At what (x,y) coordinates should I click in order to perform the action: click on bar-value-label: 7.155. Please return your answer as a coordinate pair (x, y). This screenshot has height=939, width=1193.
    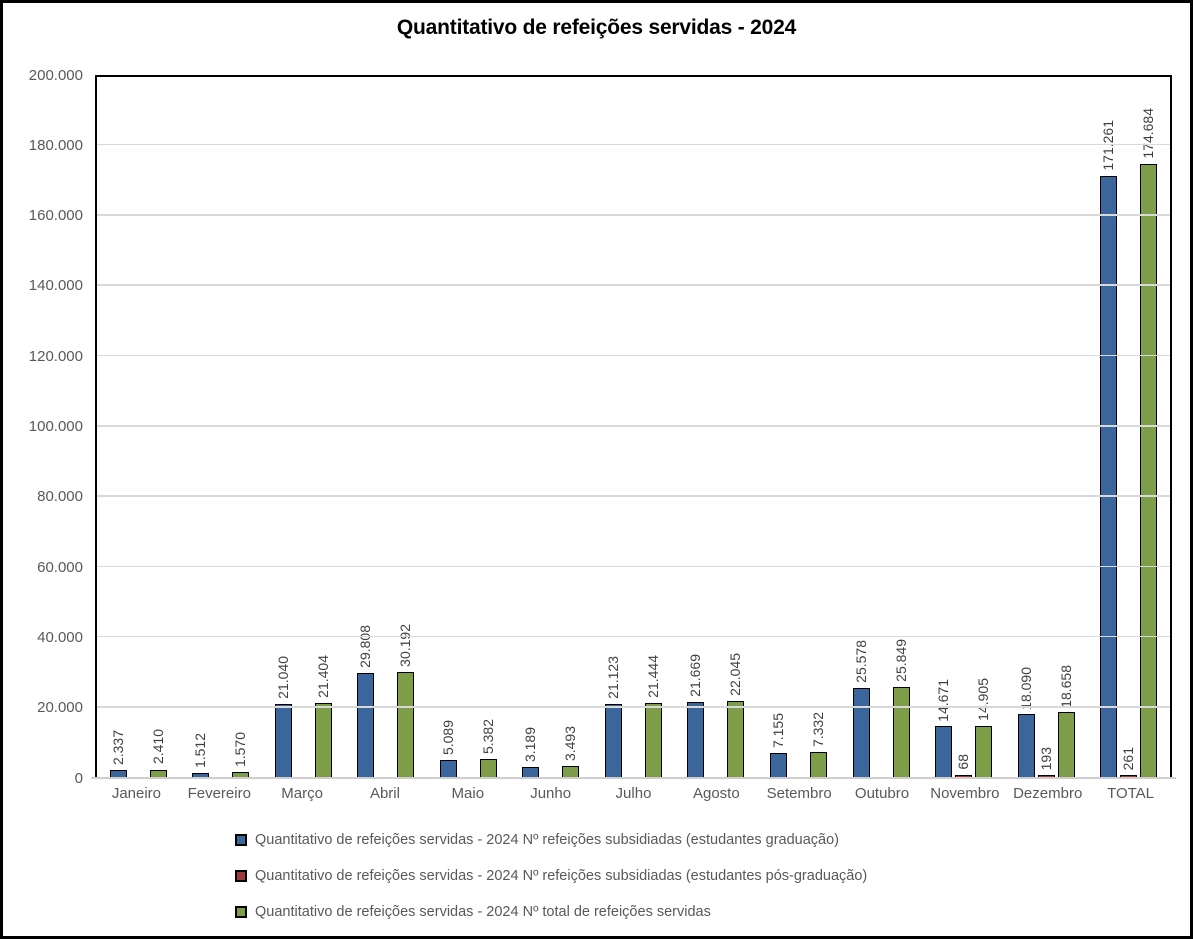
    Looking at the image, I should click on (778, 730).